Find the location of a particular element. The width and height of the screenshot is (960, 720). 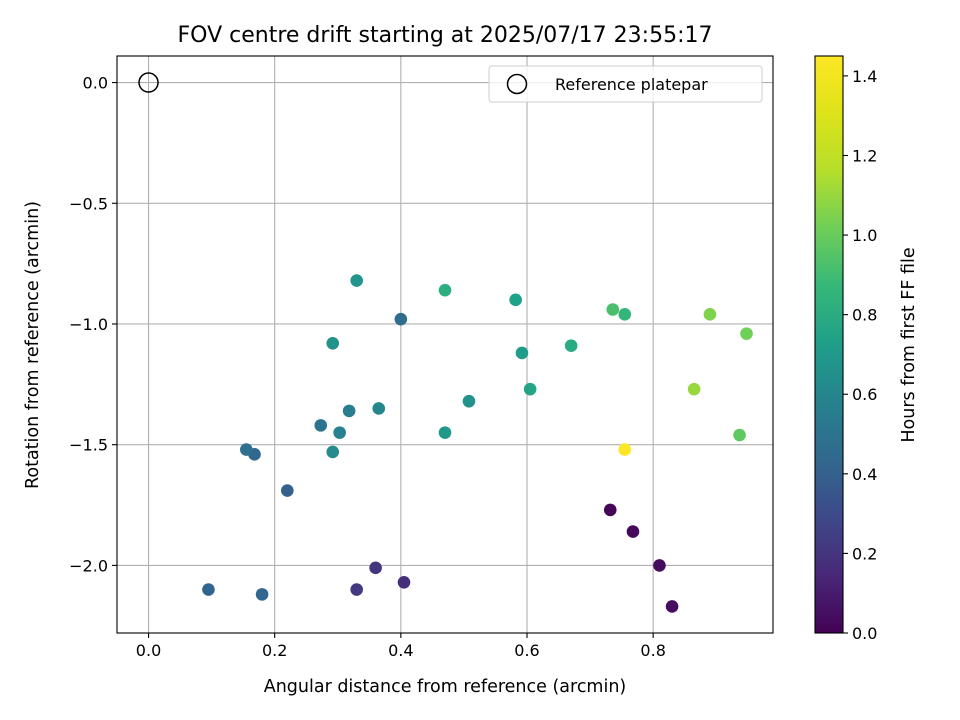

y-tick-label: −2.0 is located at coordinates (88, 565).